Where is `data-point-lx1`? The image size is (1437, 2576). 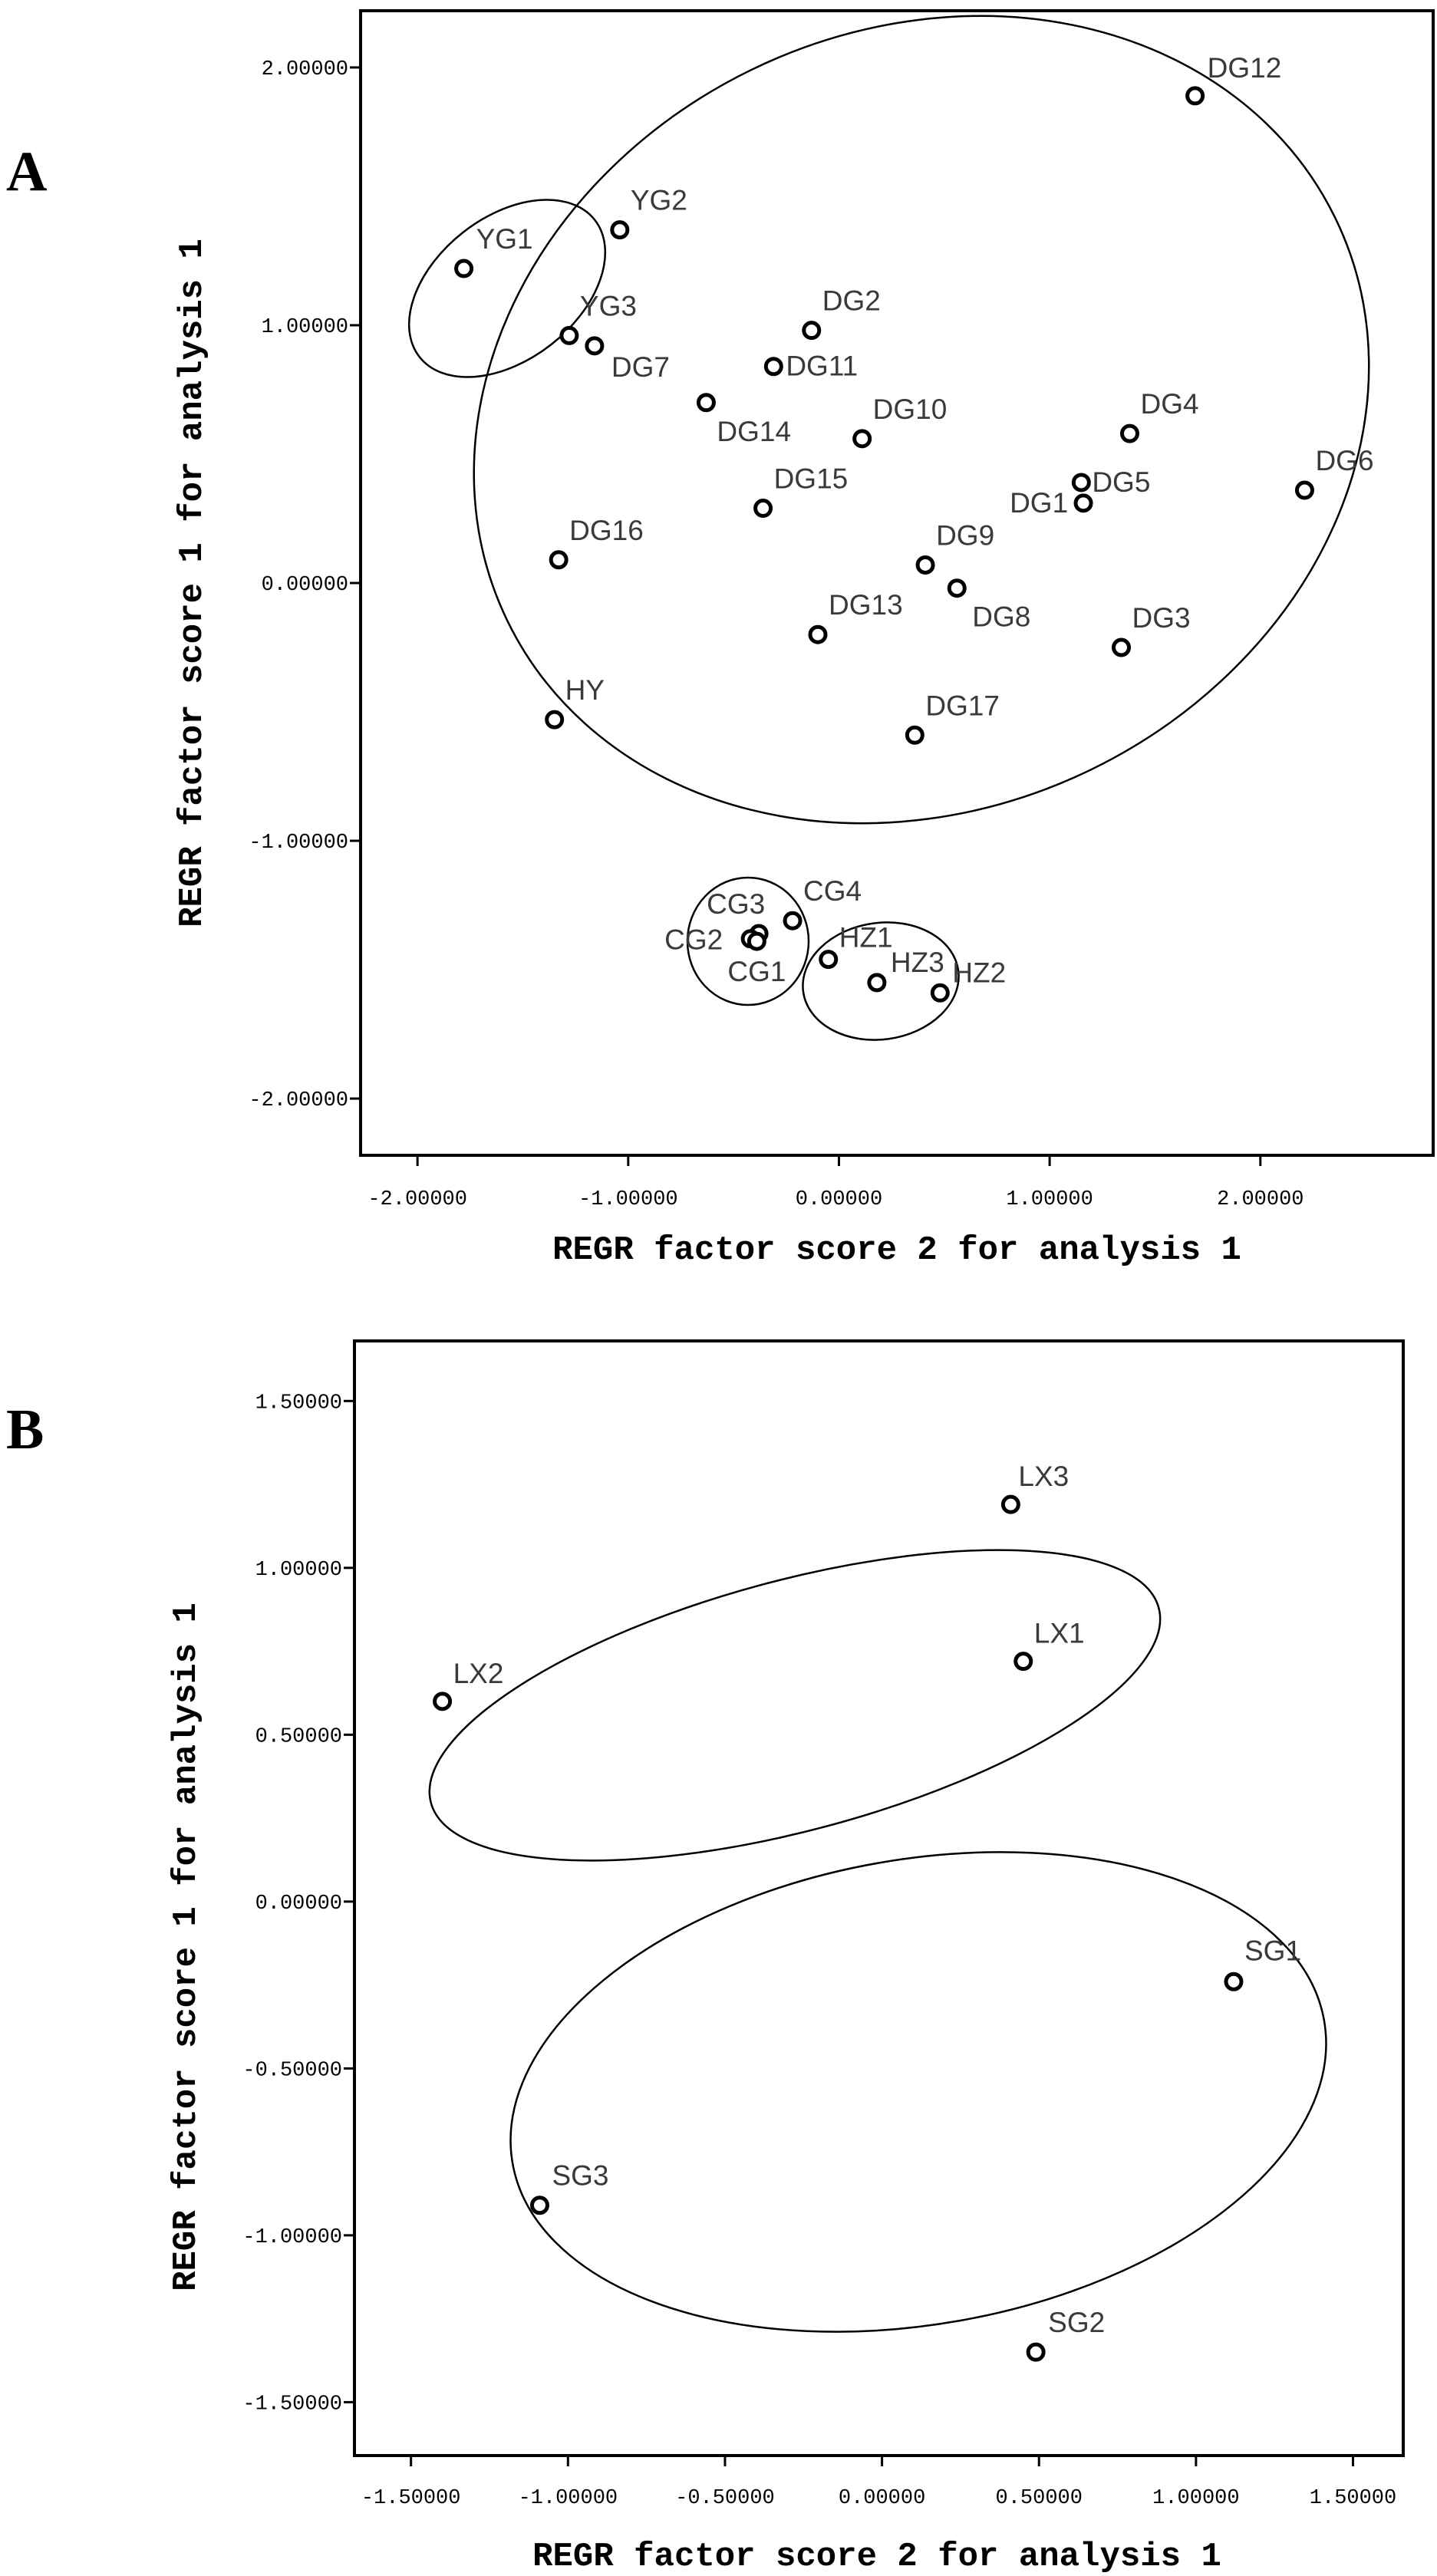 data-point-lx1 is located at coordinates (1023, 1662).